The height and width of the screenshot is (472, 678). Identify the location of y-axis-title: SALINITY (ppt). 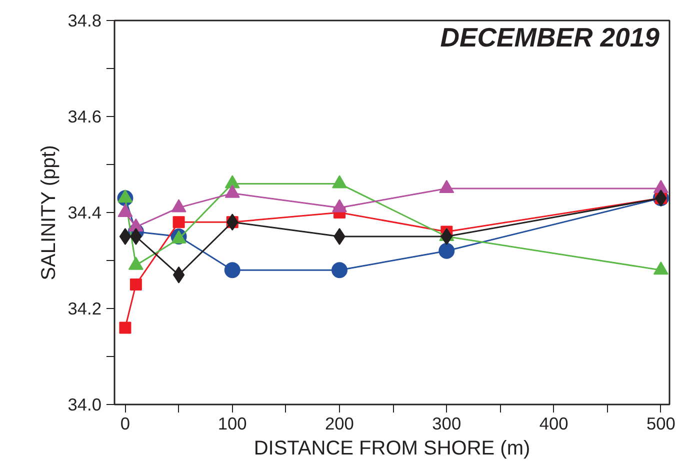
(49, 212).